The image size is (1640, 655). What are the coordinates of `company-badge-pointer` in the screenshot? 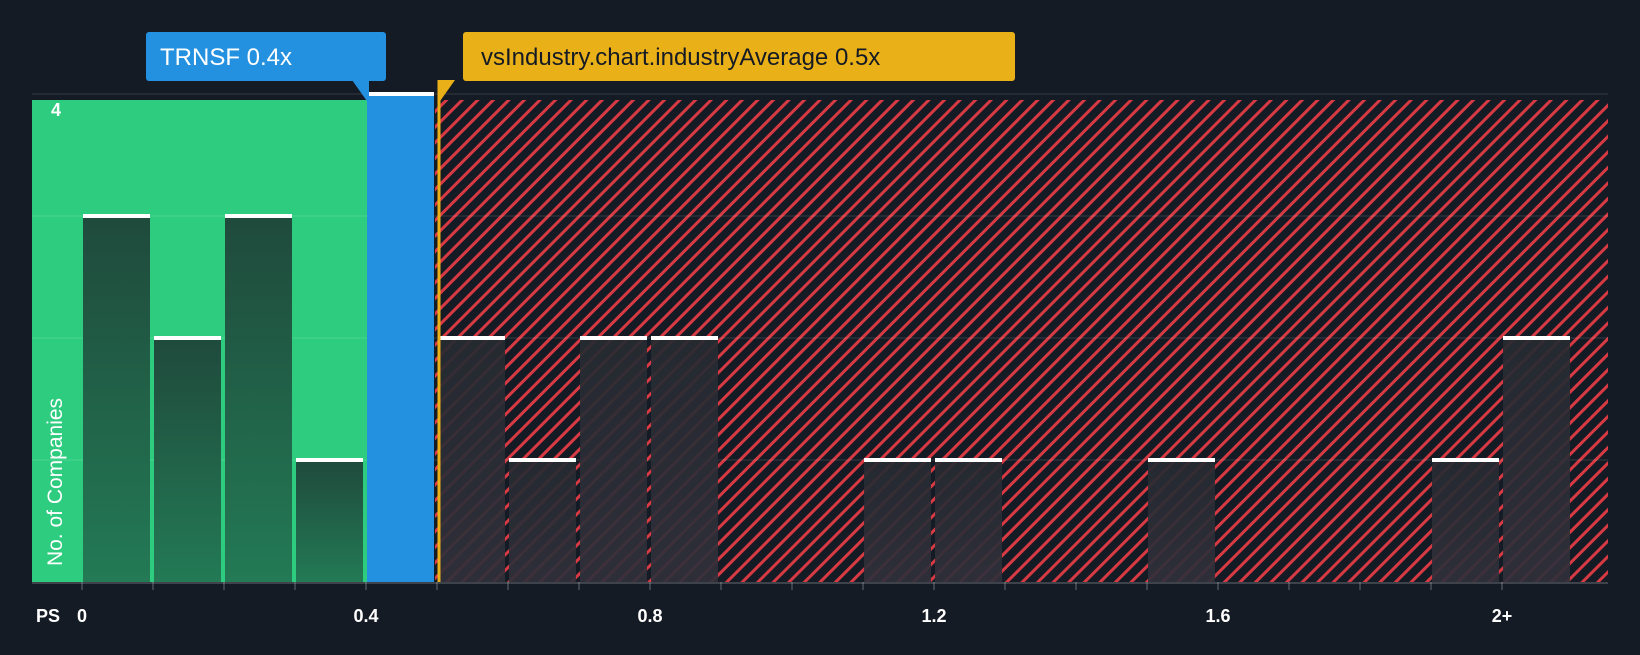 It's located at (360, 92).